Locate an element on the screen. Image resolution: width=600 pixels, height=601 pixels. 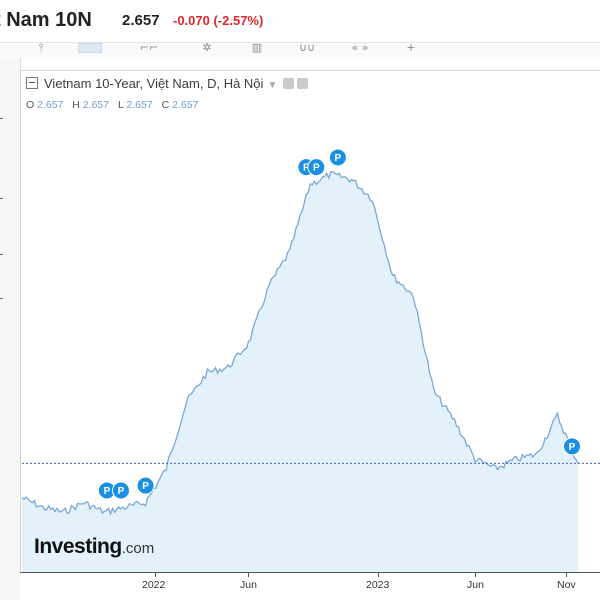
settings-icon: ✲ is located at coordinates (207, 47).